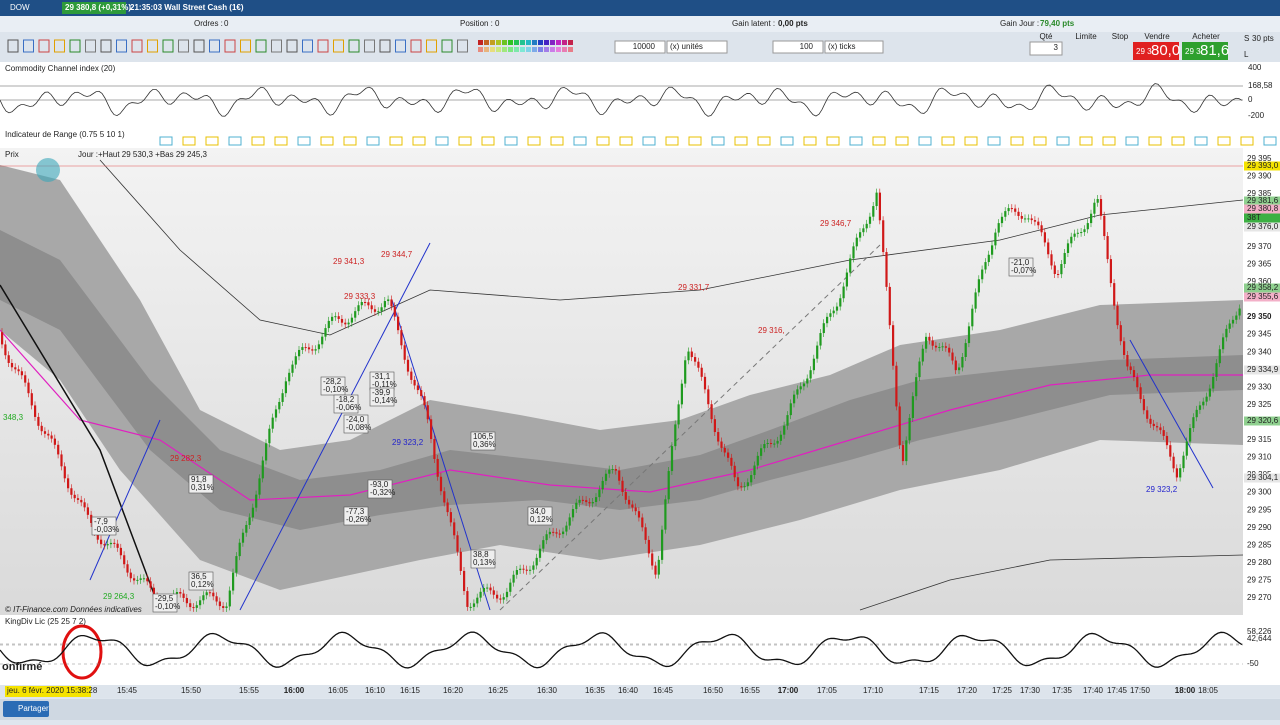 This screenshot has height=725, width=1280. I want to click on sell-button, so click(1156, 51).